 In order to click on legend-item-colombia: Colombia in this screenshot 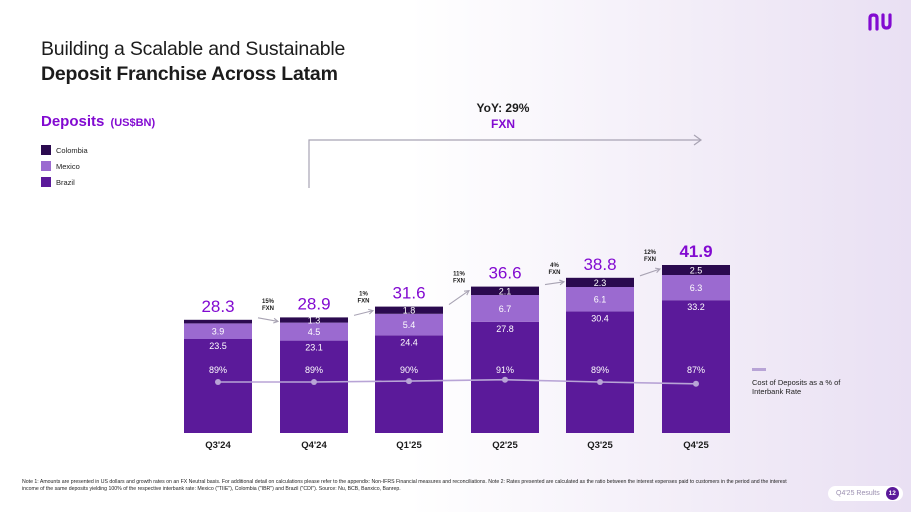, I will do `click(64, 150)`.